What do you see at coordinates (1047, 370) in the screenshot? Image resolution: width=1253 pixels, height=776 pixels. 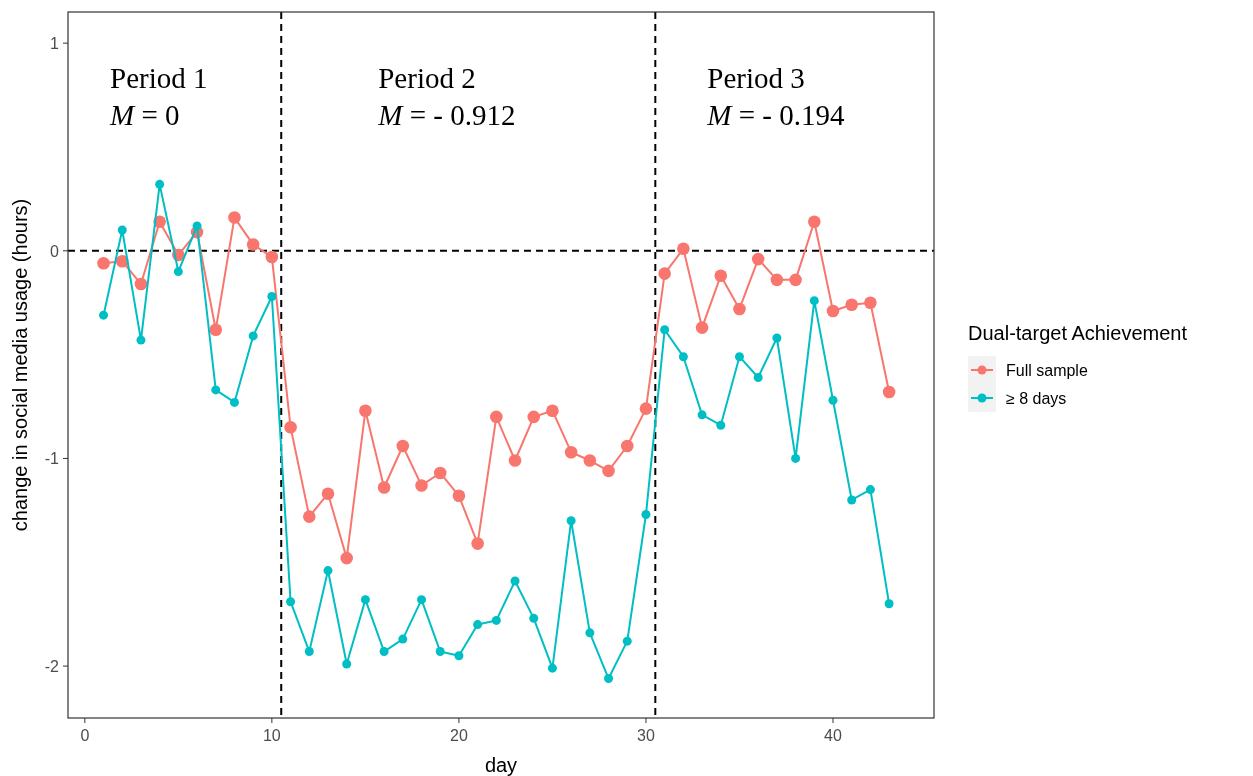 I see `legend-label: Full sample` at bounding box center [1047, 370].